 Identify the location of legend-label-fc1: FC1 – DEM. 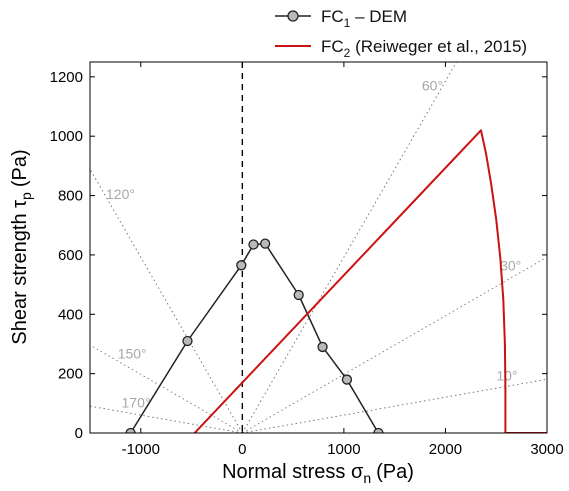
(364, 18).